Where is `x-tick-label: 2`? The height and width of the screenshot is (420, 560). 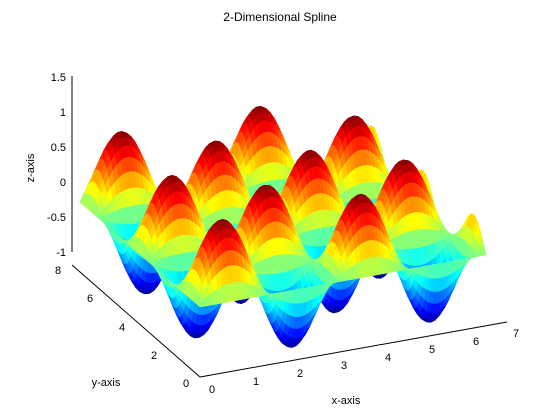
x-tick-label: 2 is located at coordinates (300, 374).